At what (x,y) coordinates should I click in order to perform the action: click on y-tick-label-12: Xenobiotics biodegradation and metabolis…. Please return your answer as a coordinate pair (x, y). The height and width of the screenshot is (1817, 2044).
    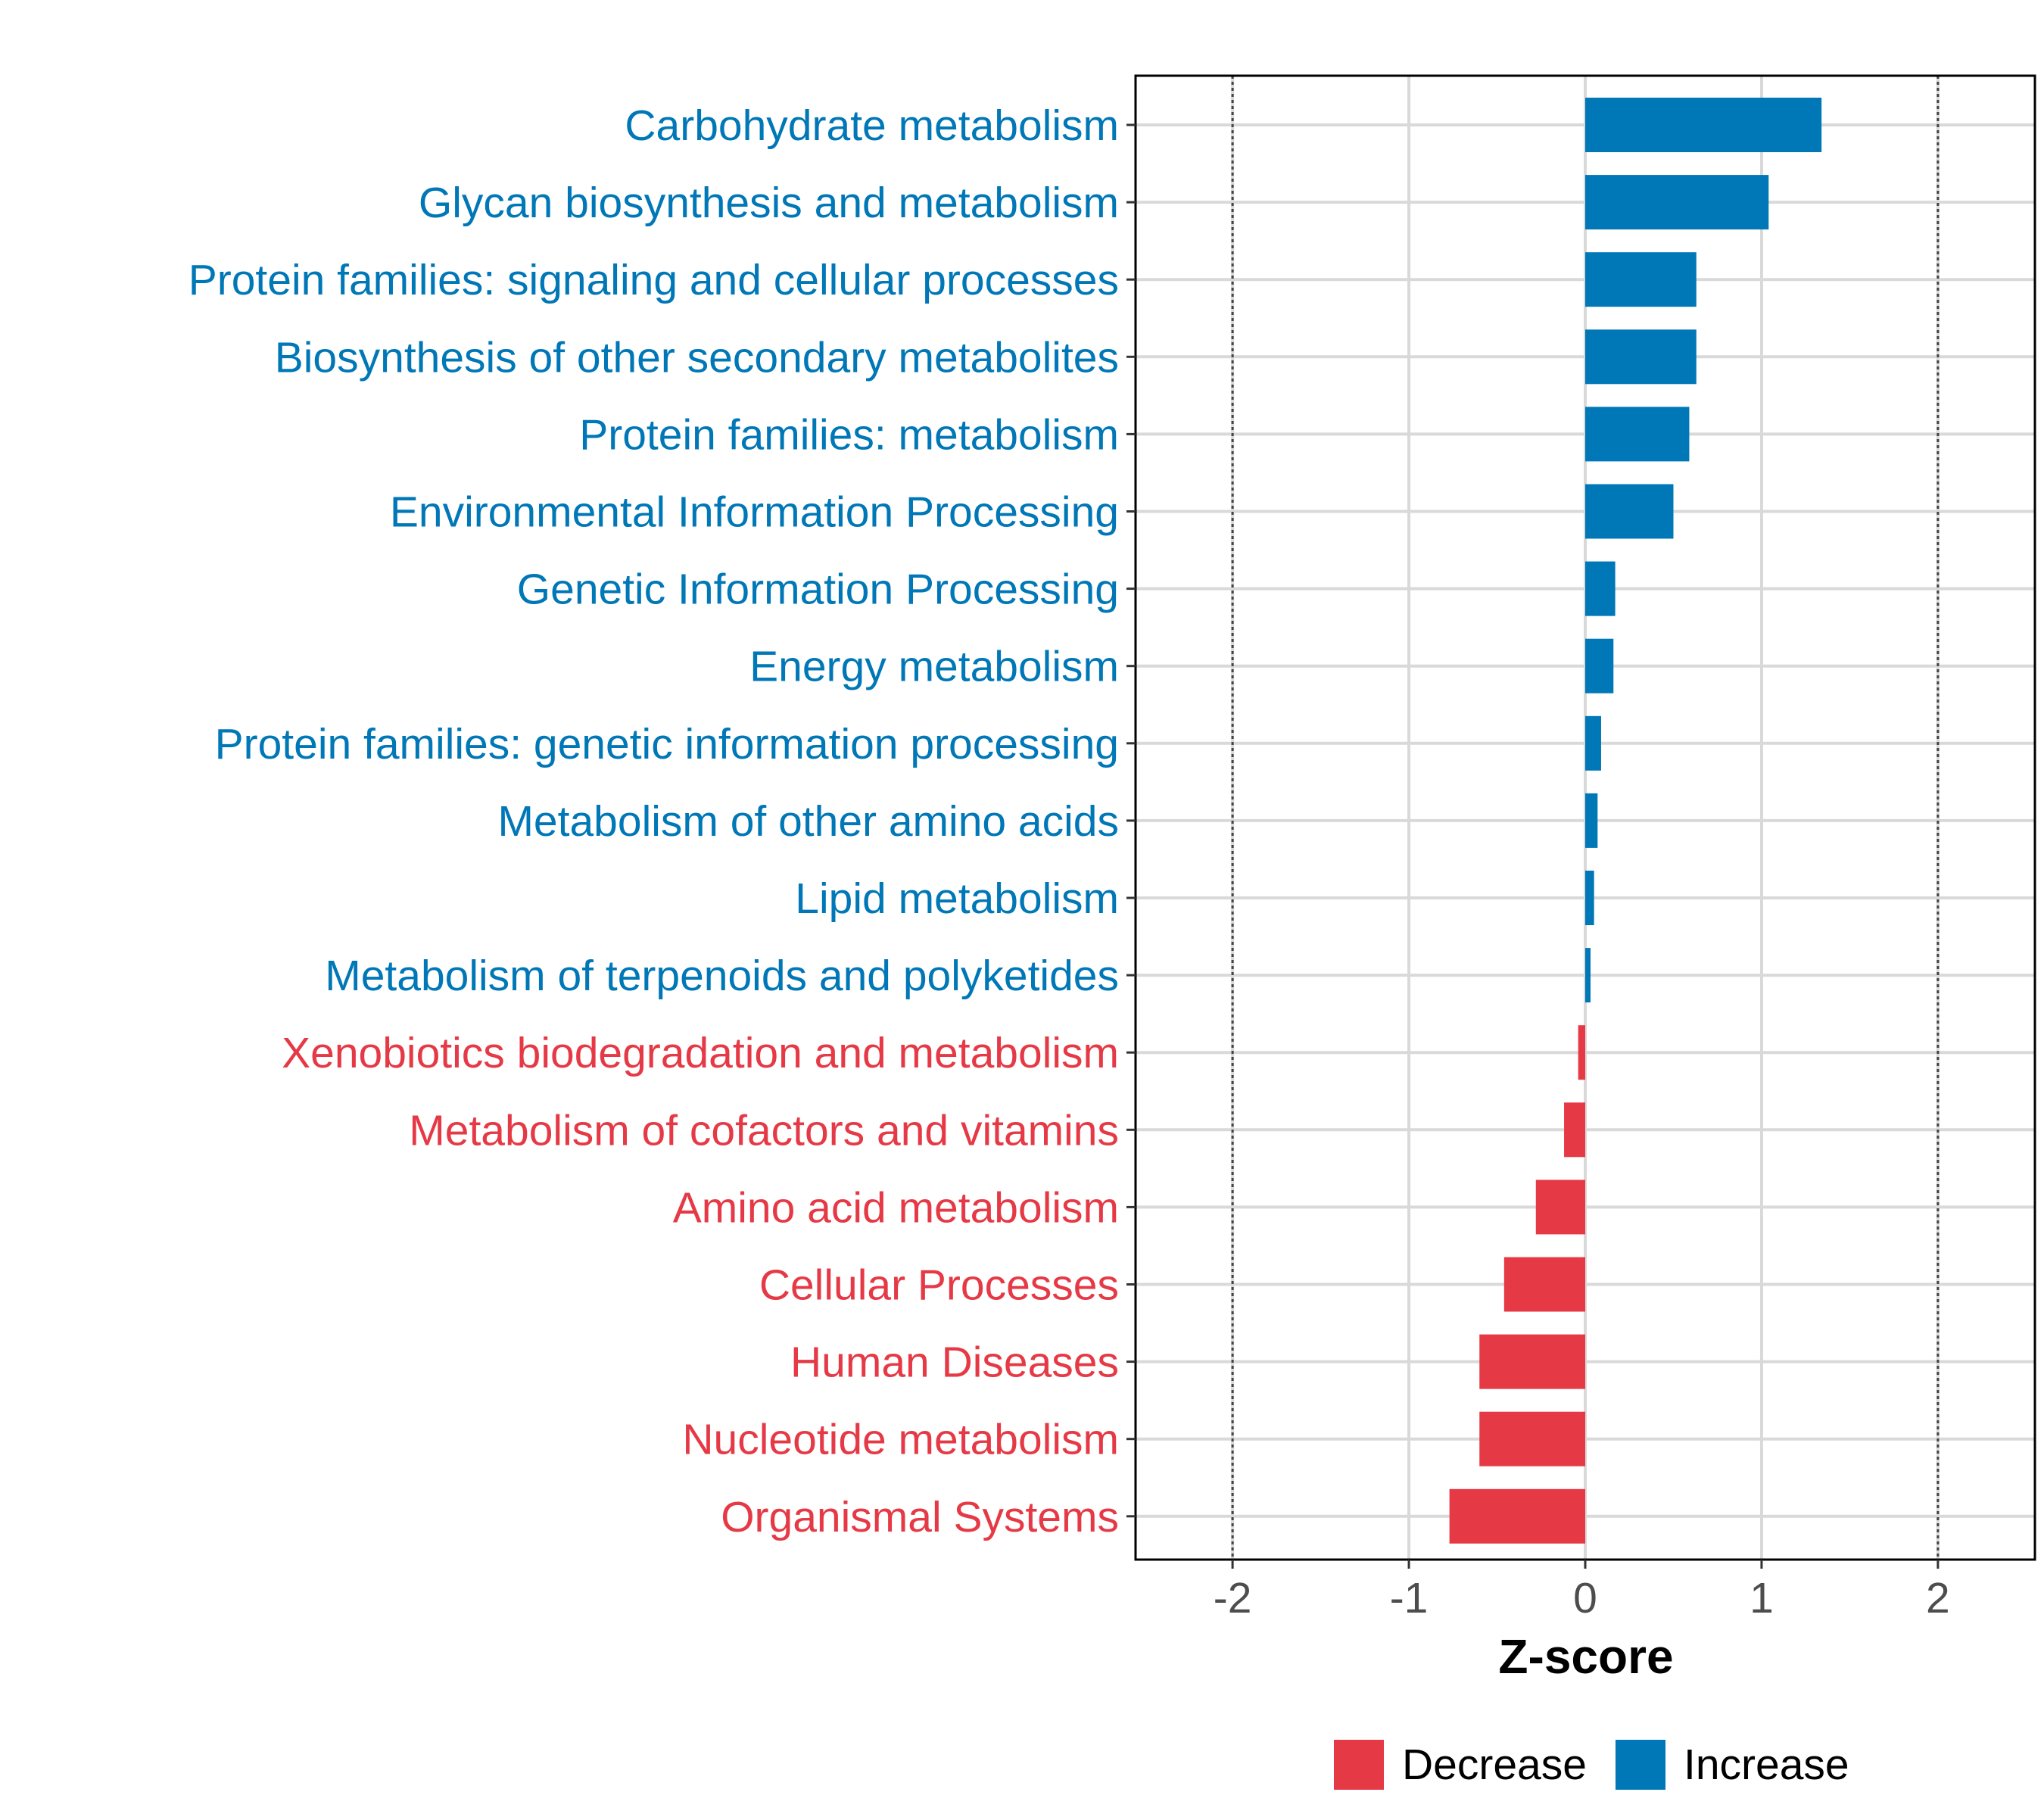
    Looking at the image, I should click on (700, 1053).